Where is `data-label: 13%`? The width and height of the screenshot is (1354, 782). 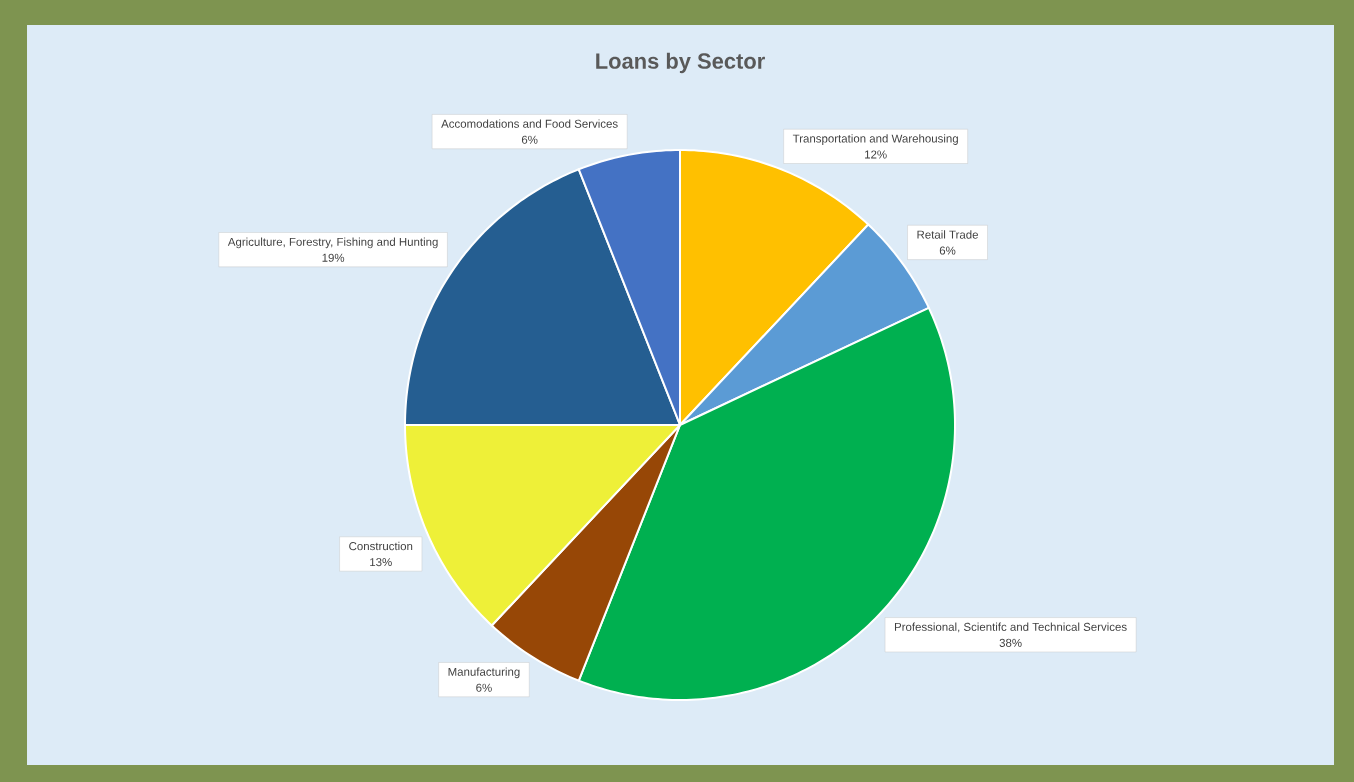
data-label: 13% is located at coordinates (381, 562).